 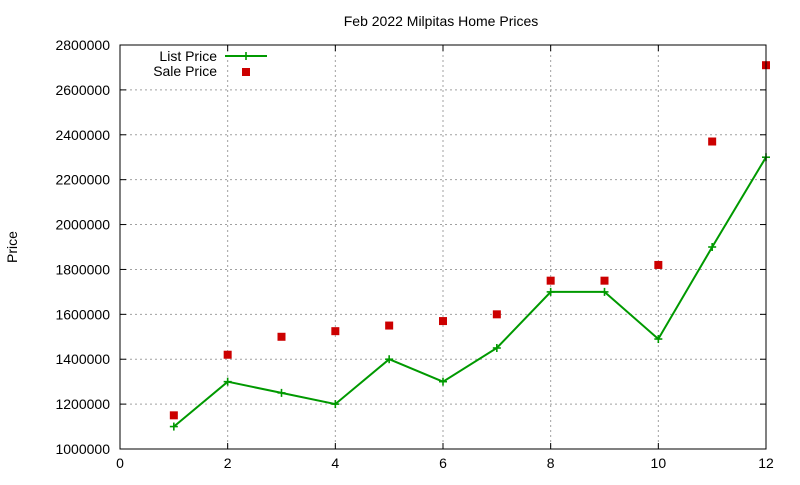 What do you see at coordinates (82, 359) in the screenshot?
I see `y-tick-label: 1400000` at bounding box center [82, 359].